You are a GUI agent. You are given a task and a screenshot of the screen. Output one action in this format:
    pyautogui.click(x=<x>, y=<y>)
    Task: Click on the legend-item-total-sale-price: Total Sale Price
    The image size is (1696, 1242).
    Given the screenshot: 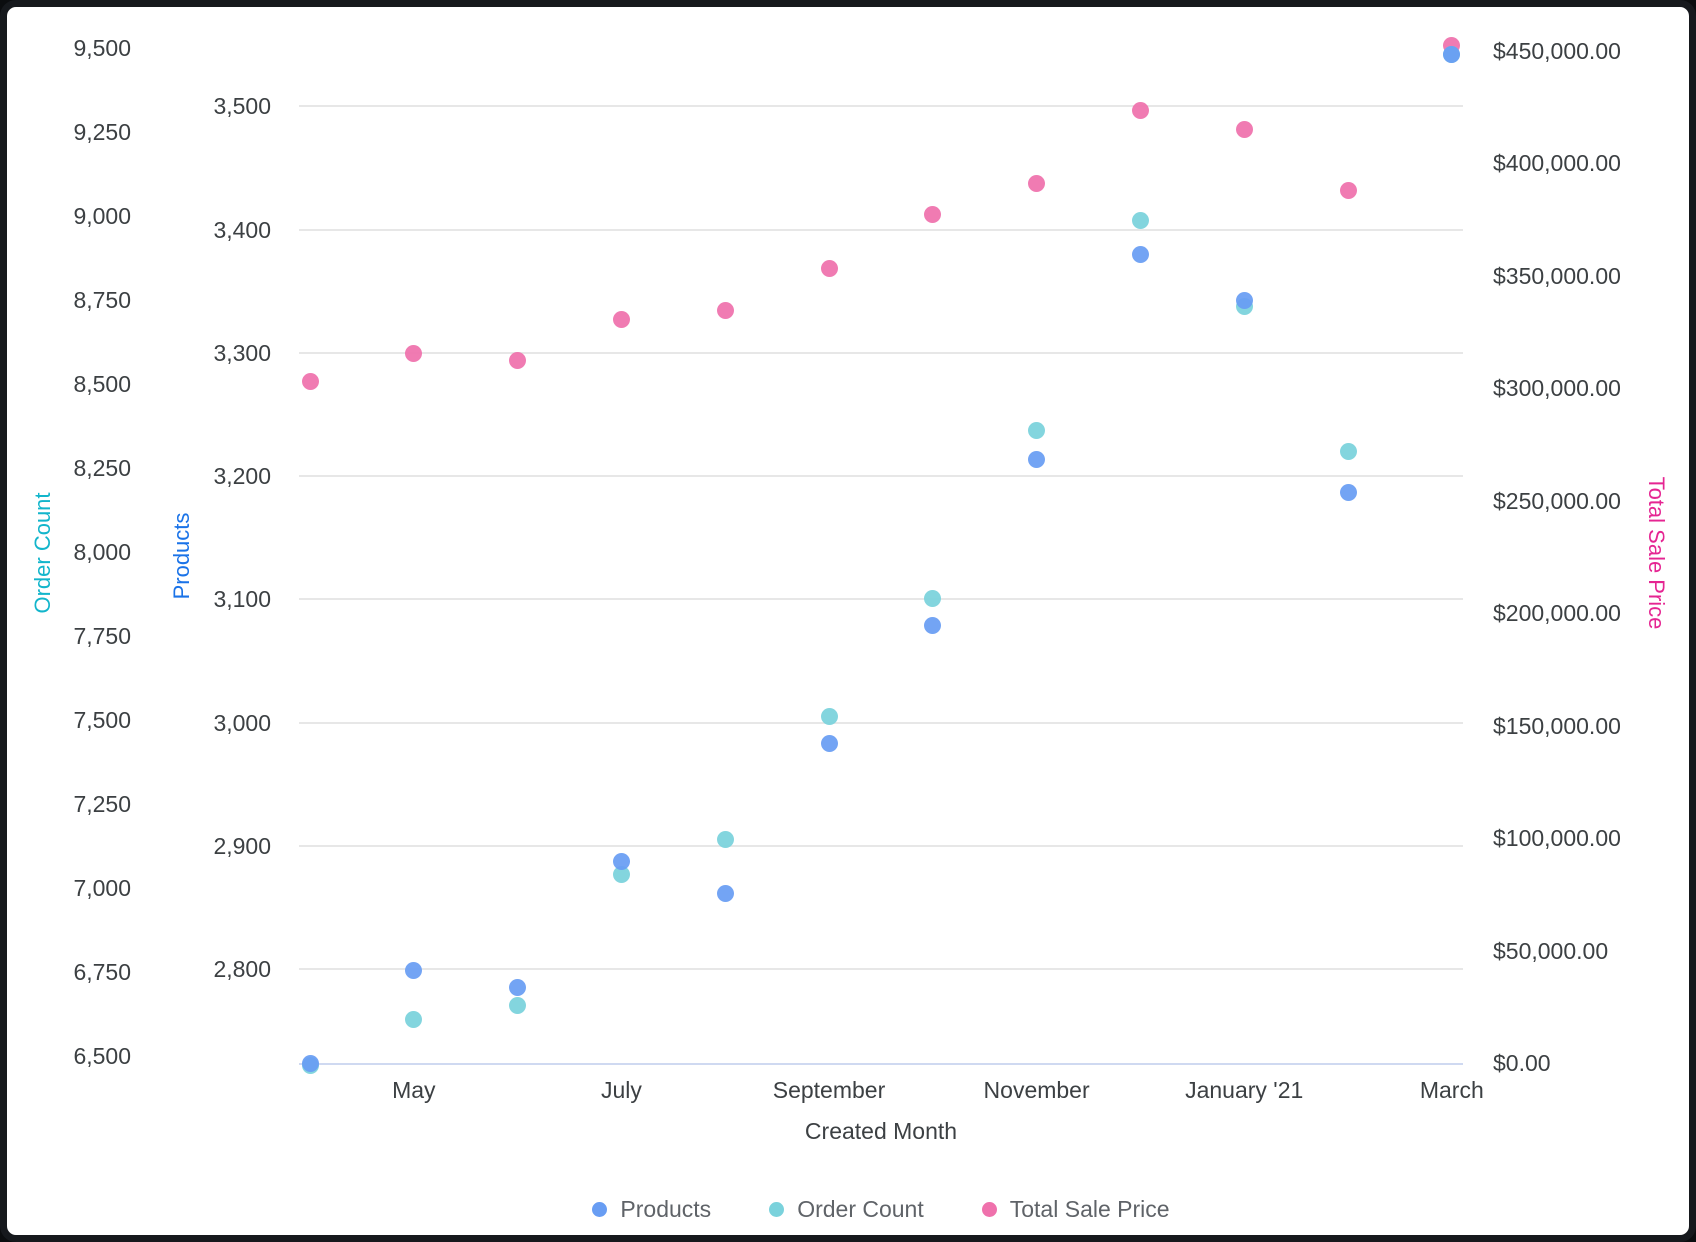 What is the action you would take?
    pyautogui.click(x=1075, y=1209)
    